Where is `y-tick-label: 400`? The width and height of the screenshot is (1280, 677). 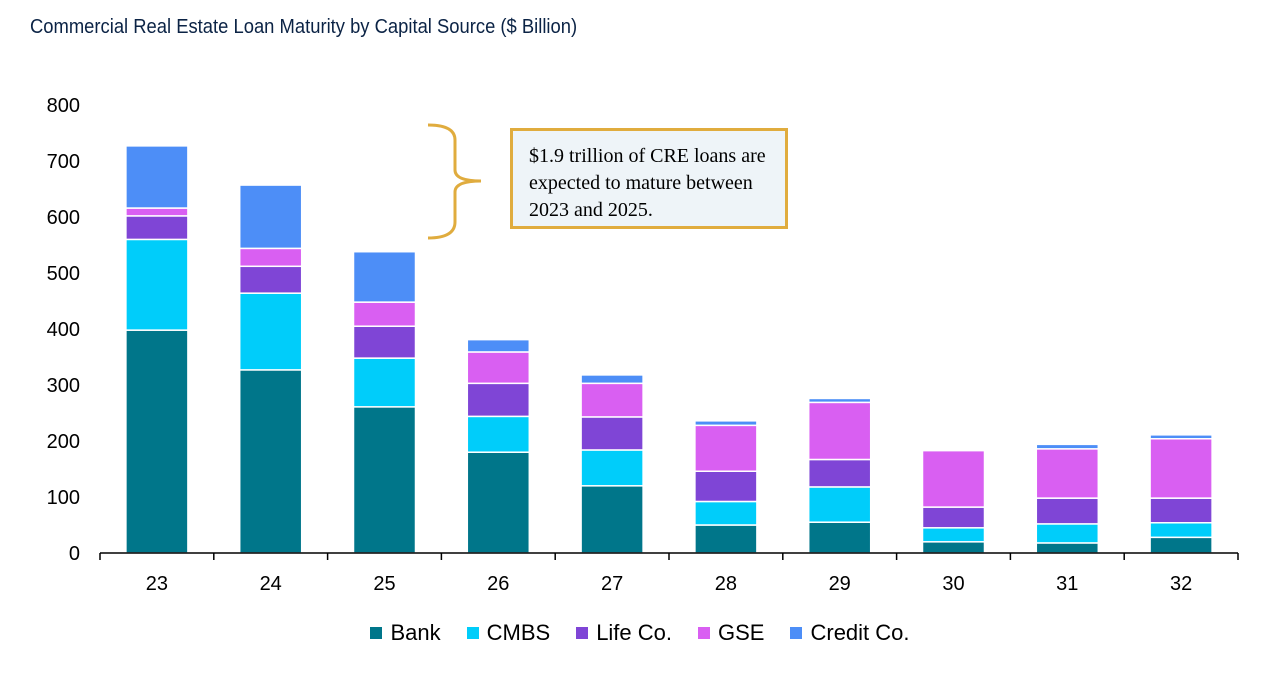 y-tick-label: 400 is located at coordinates (63, 330).